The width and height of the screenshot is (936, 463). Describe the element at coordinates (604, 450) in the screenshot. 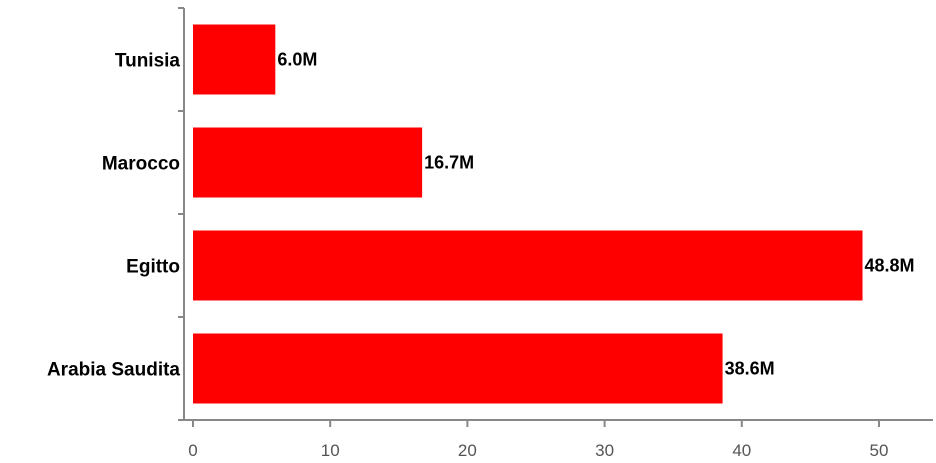

I see `x-tick-label: 30` at that location.